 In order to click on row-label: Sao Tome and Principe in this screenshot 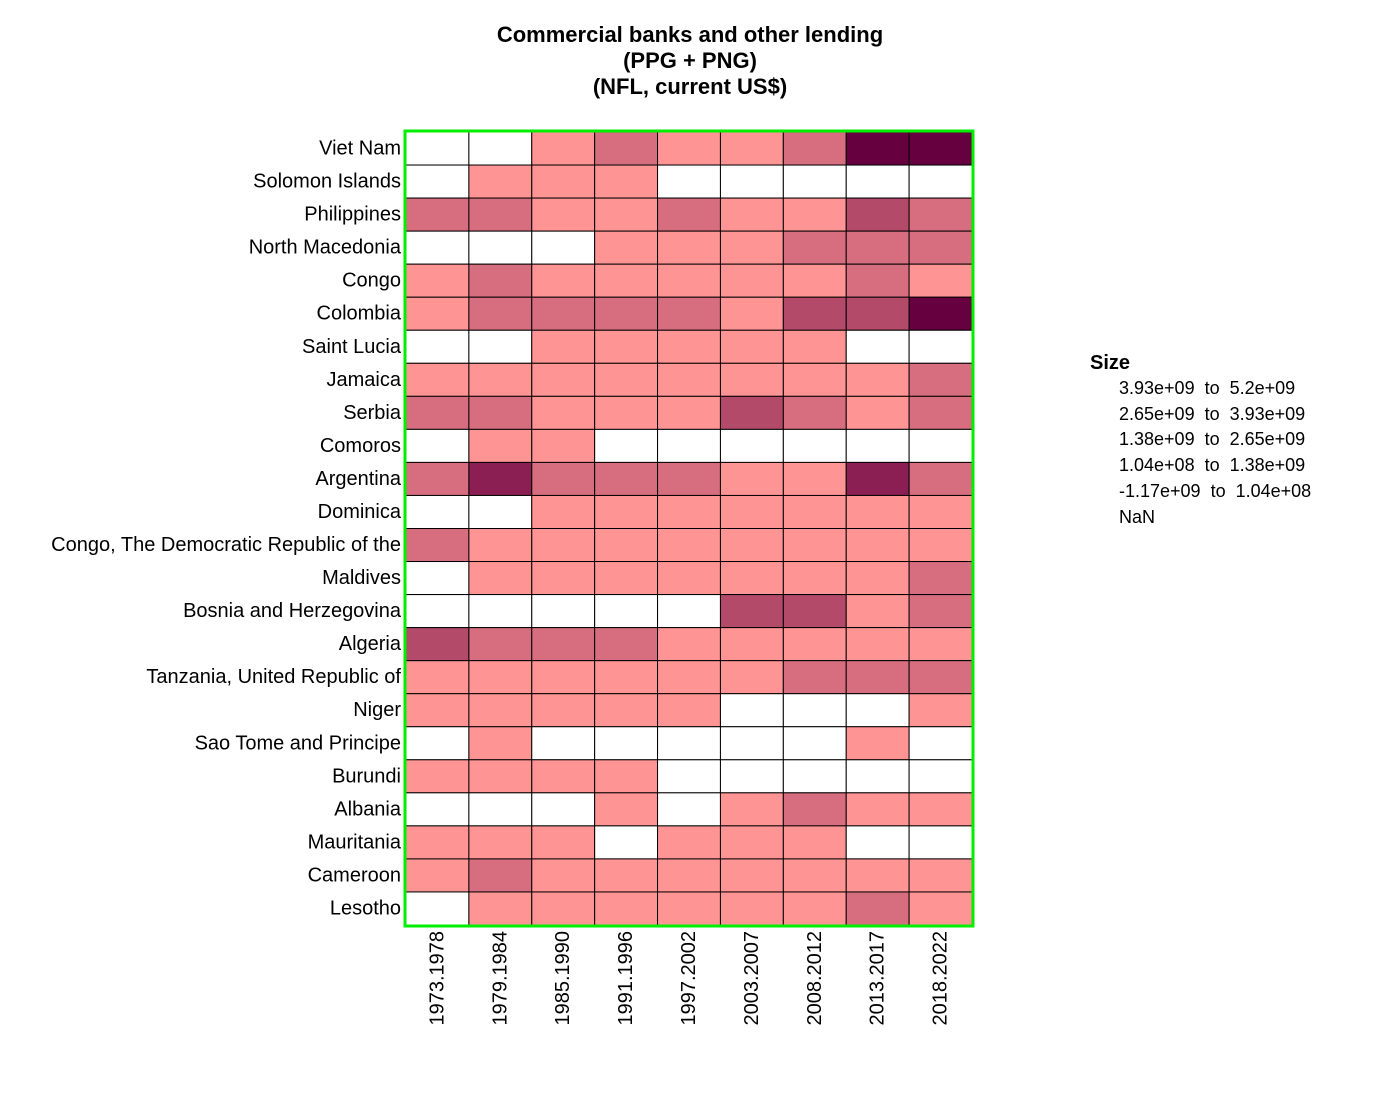, I will do `click(298, 743)`.